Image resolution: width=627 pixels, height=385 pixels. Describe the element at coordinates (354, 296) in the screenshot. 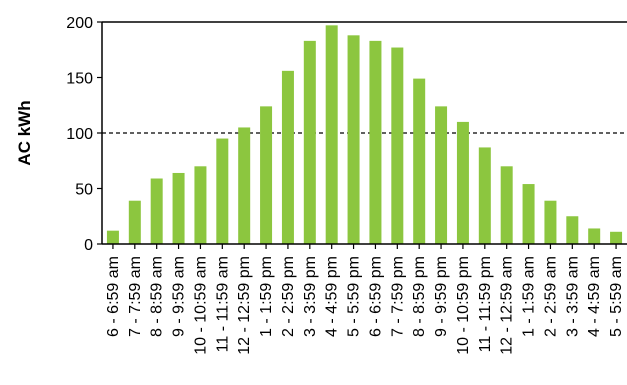

I see `x-tick-label: 5 - 5:59 pm` at that location.